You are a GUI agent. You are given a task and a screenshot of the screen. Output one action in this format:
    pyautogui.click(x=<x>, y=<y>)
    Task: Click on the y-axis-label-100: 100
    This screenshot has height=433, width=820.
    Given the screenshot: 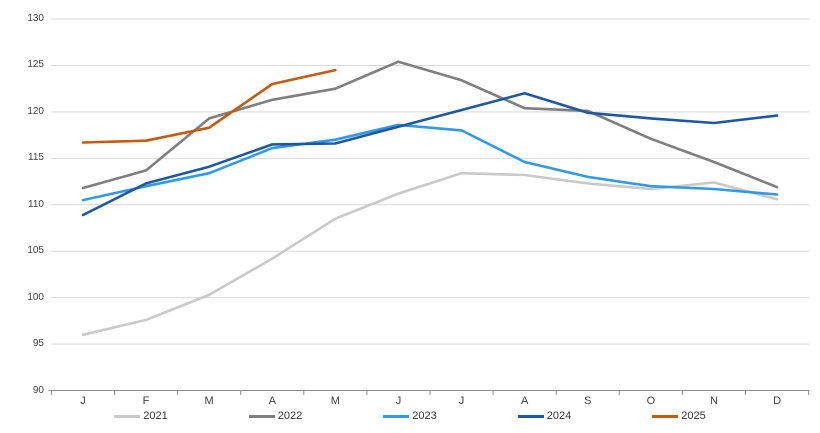 What is the action you would take?
    pyautogui.click(x=35, y=297)
    